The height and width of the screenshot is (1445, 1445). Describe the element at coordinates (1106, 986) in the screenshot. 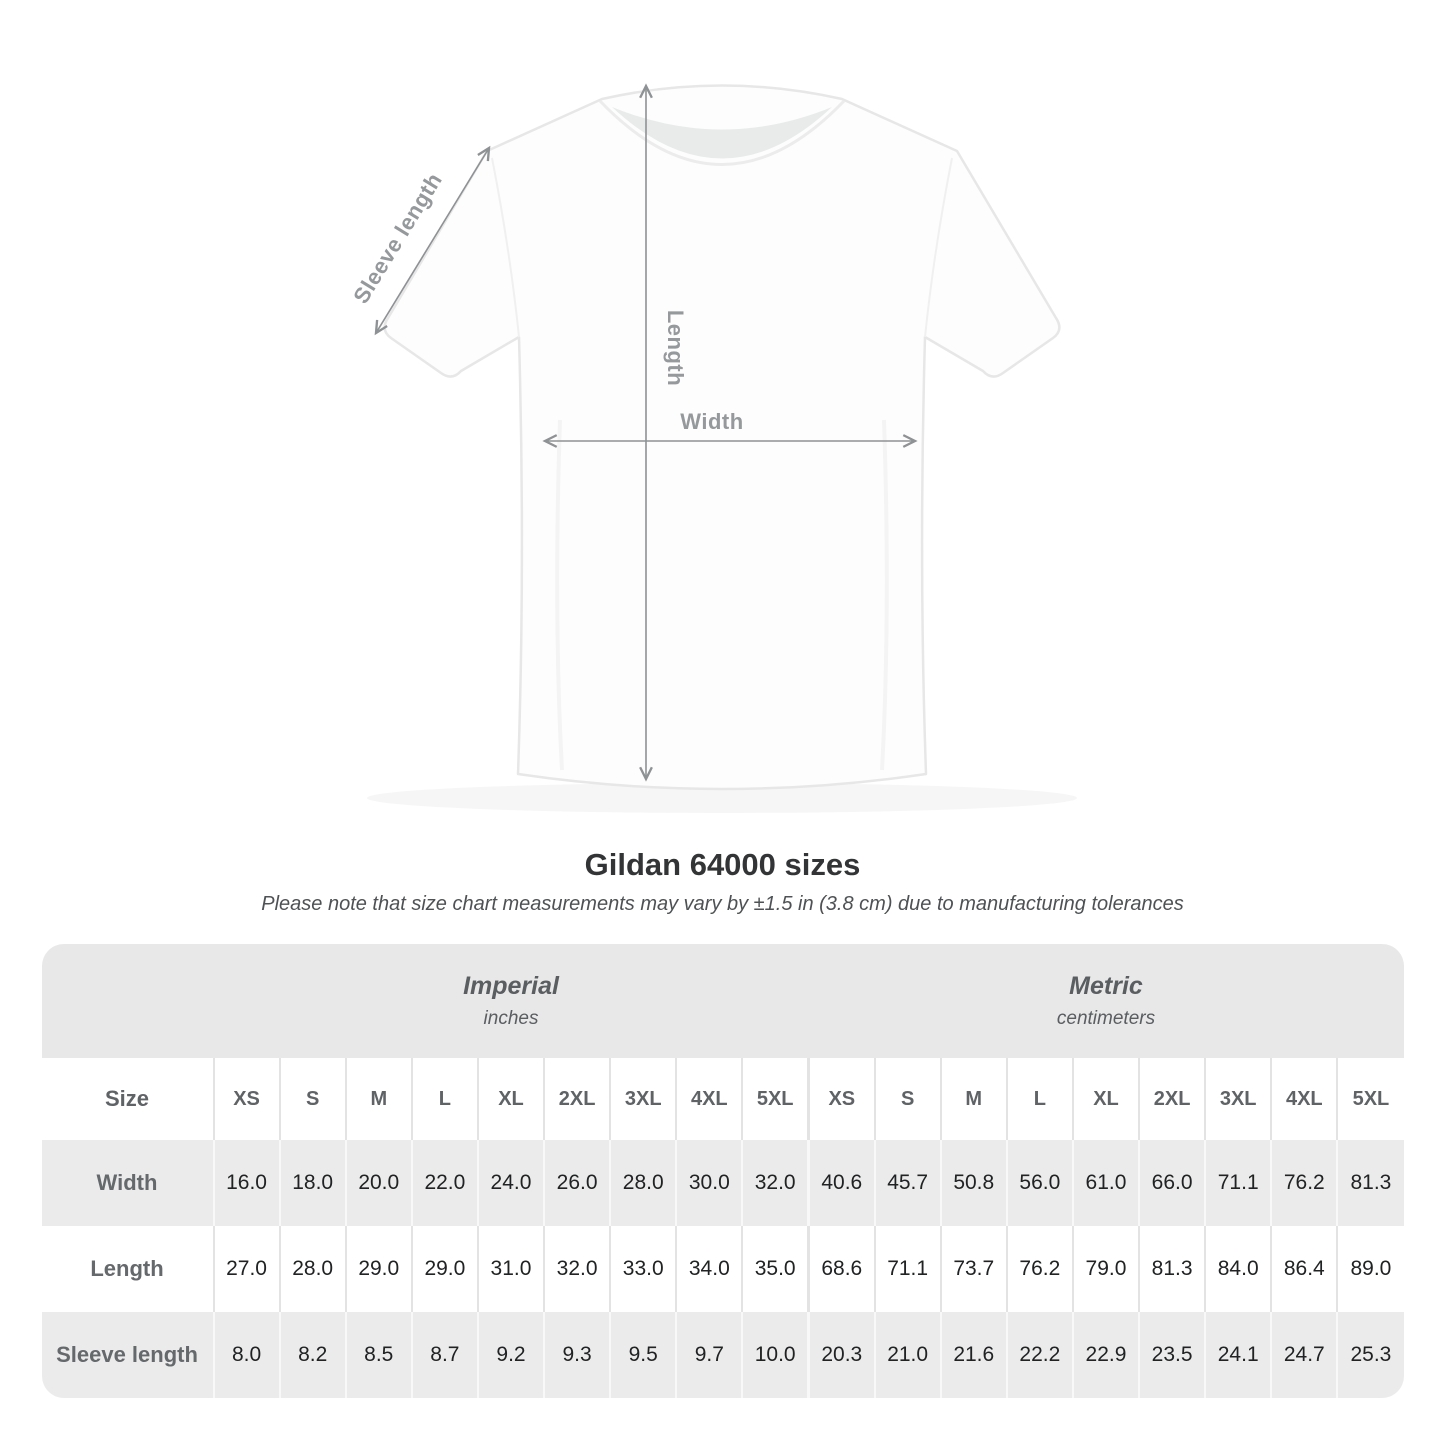

I see `metric-heading: Metric` at that location.